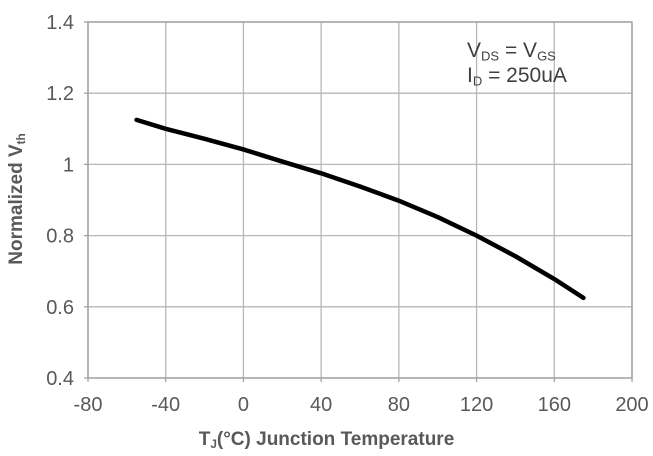  Describe the element at coordinates (474, 50) in the screenshot. I see `vds-symbol: V` at that location.